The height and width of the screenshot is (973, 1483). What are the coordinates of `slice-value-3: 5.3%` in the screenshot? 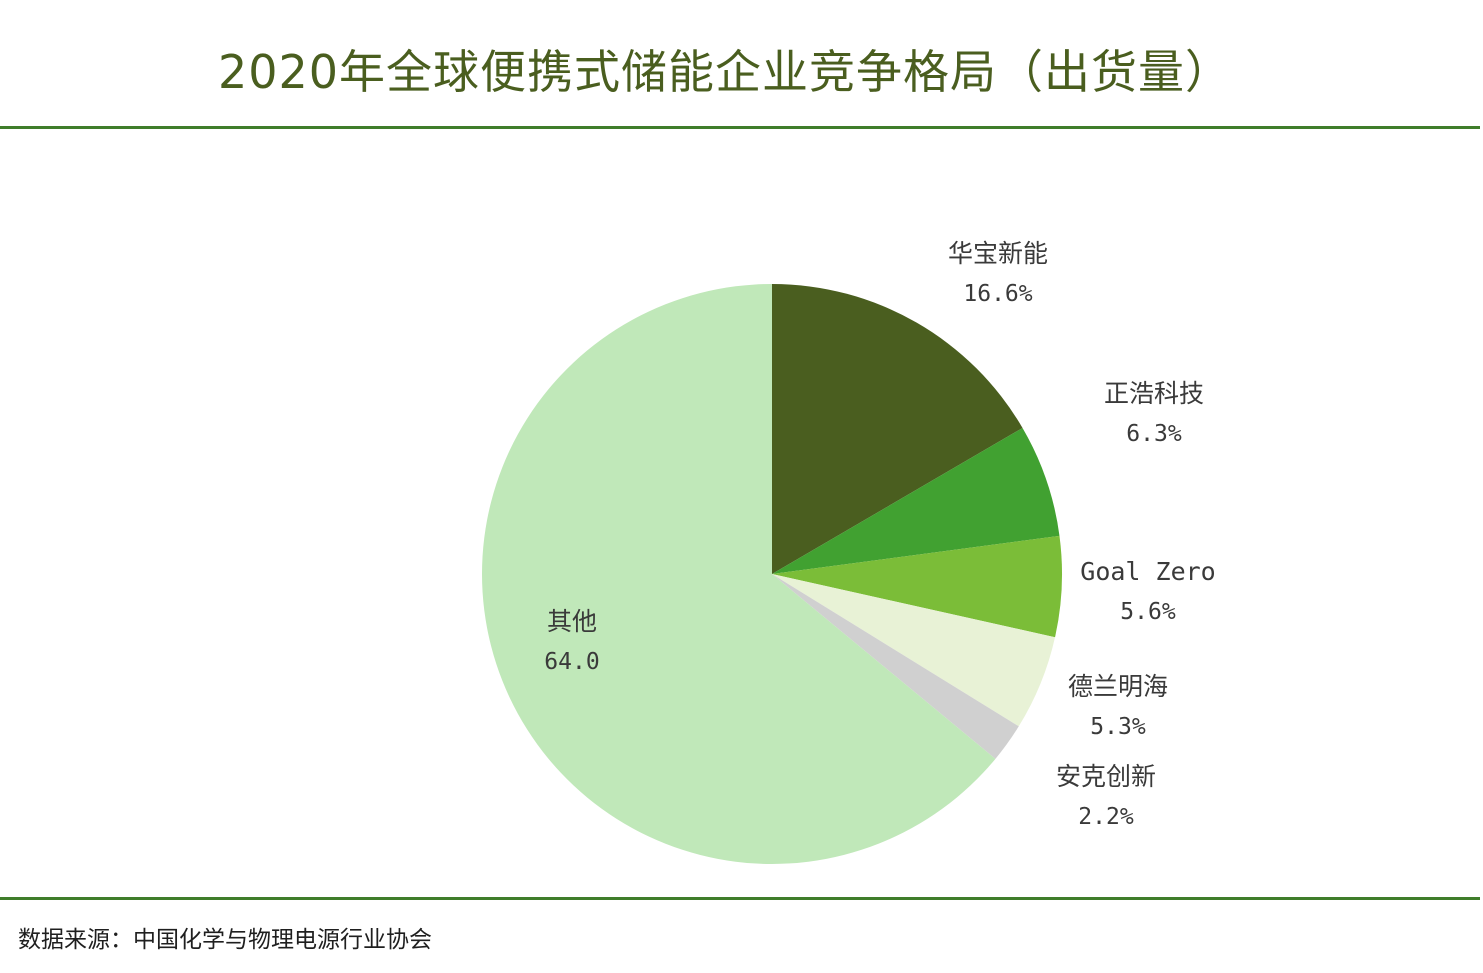 It's located at (1118, 727).